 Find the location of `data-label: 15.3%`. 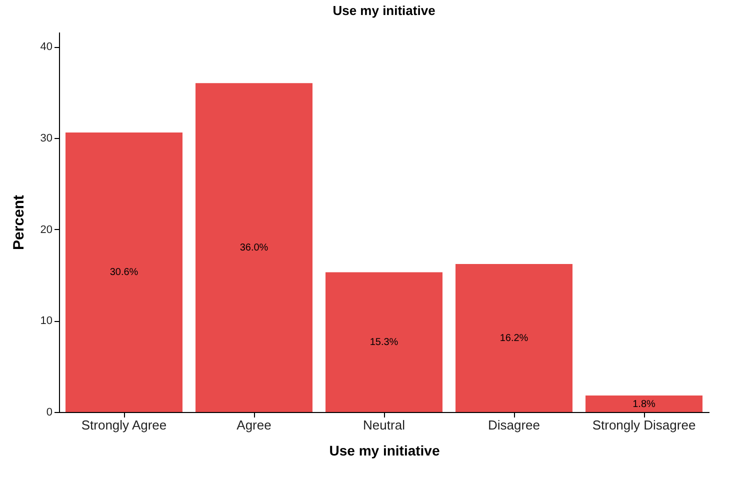

data-label: 15.3% is located at coordinates (384, 342).